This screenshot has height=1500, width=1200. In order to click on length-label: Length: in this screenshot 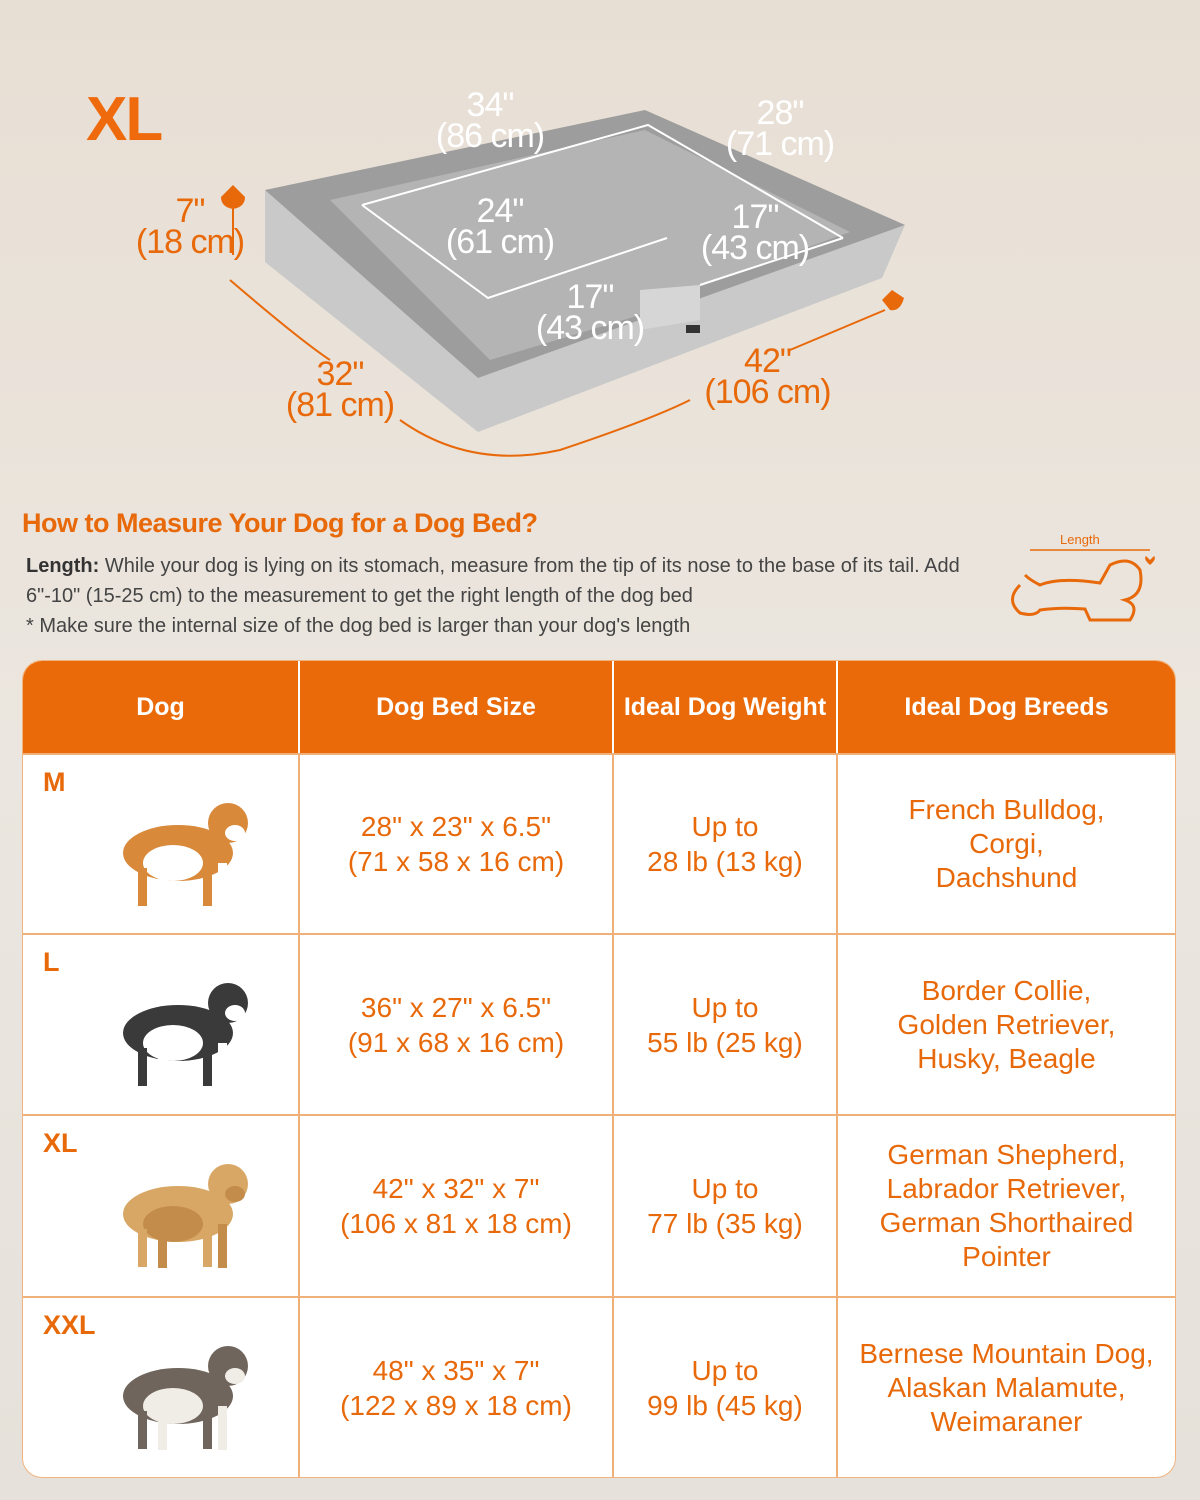, I will do `click(63, 566)`.